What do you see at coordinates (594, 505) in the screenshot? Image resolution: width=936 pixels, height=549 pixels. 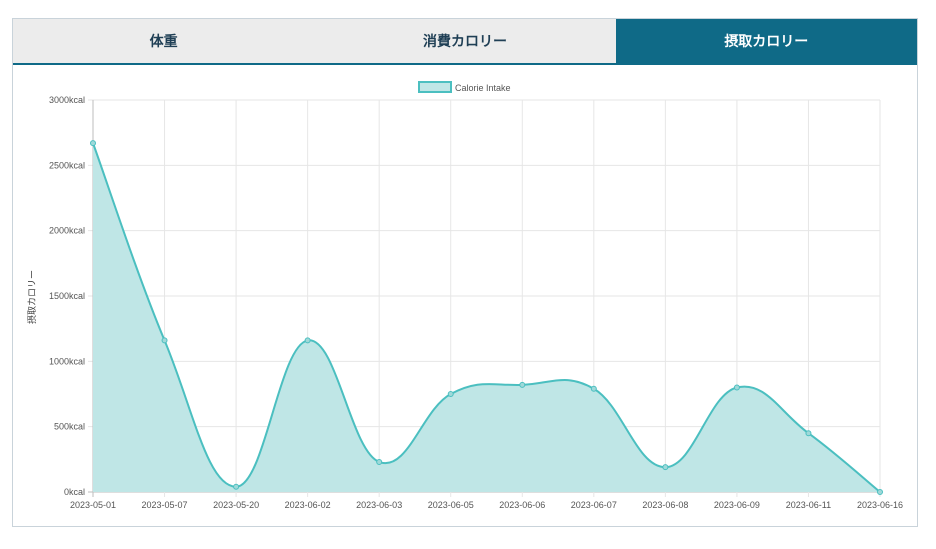 I see `x-tick-label: 2023-06-07` at bounding box center [594, 505].